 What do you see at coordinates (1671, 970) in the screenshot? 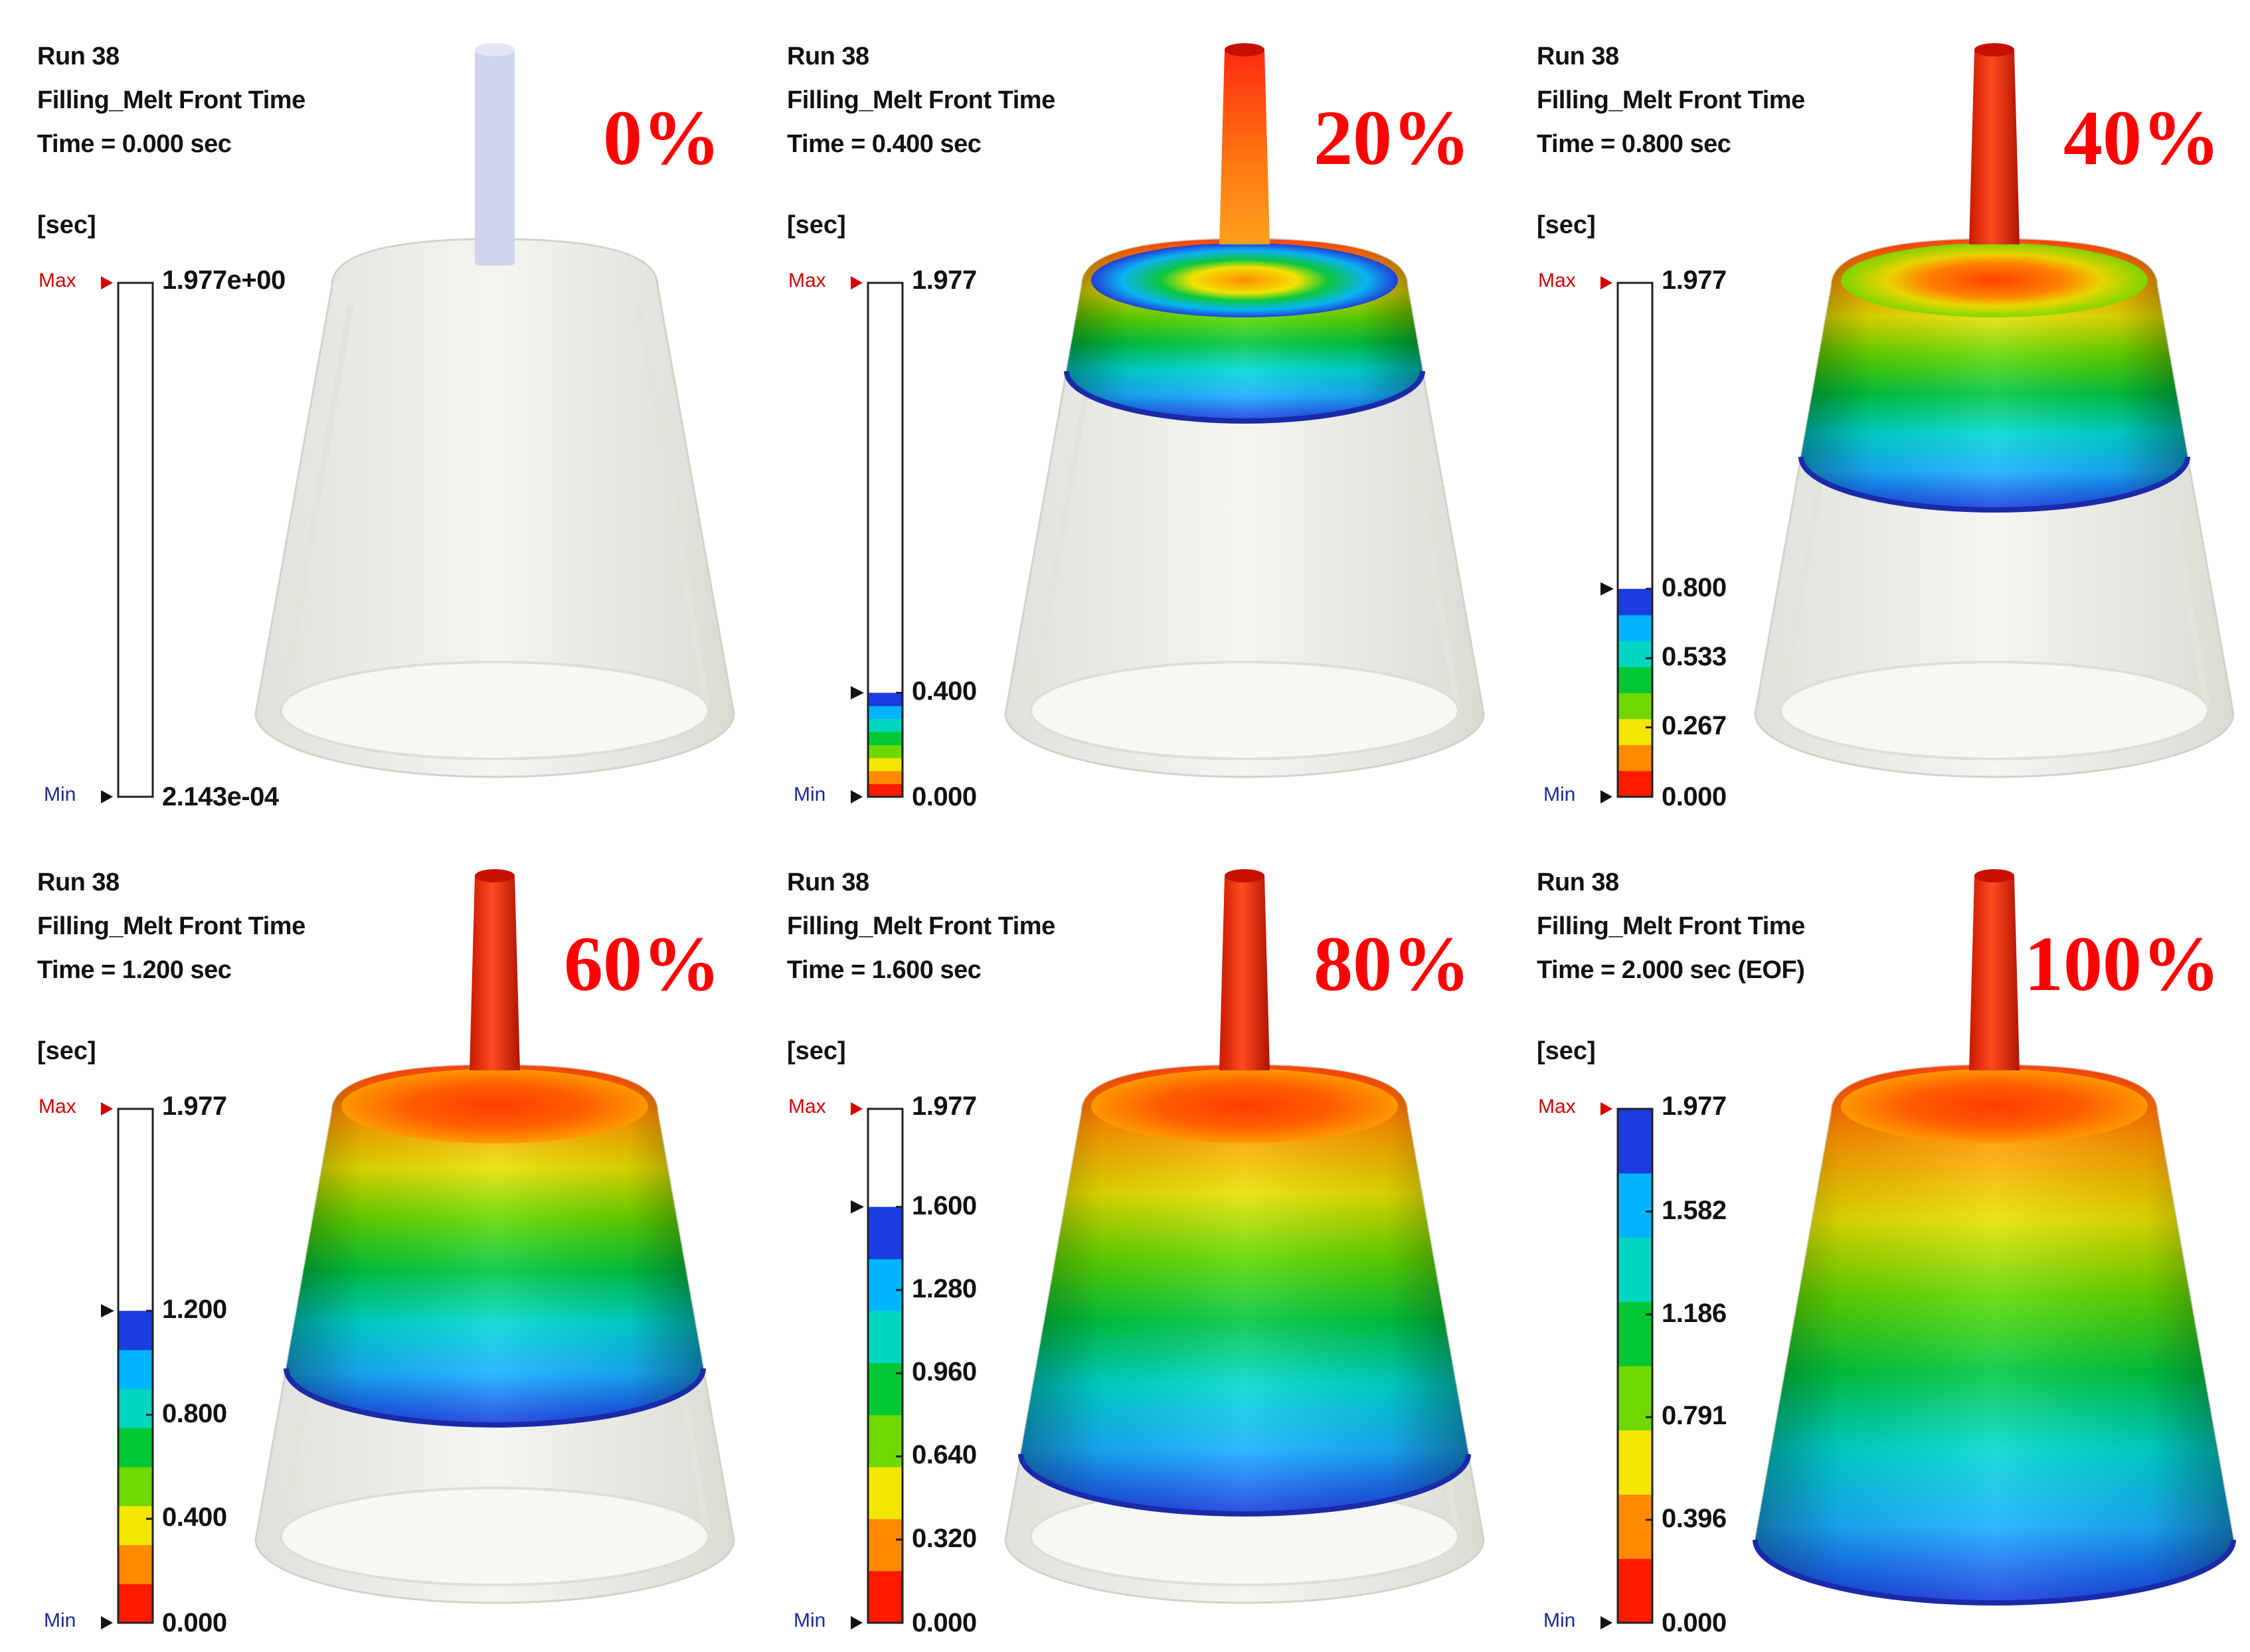
I see `time-label: Time = 2.000 sec (EOF)` at bounding box center [1671, 970].